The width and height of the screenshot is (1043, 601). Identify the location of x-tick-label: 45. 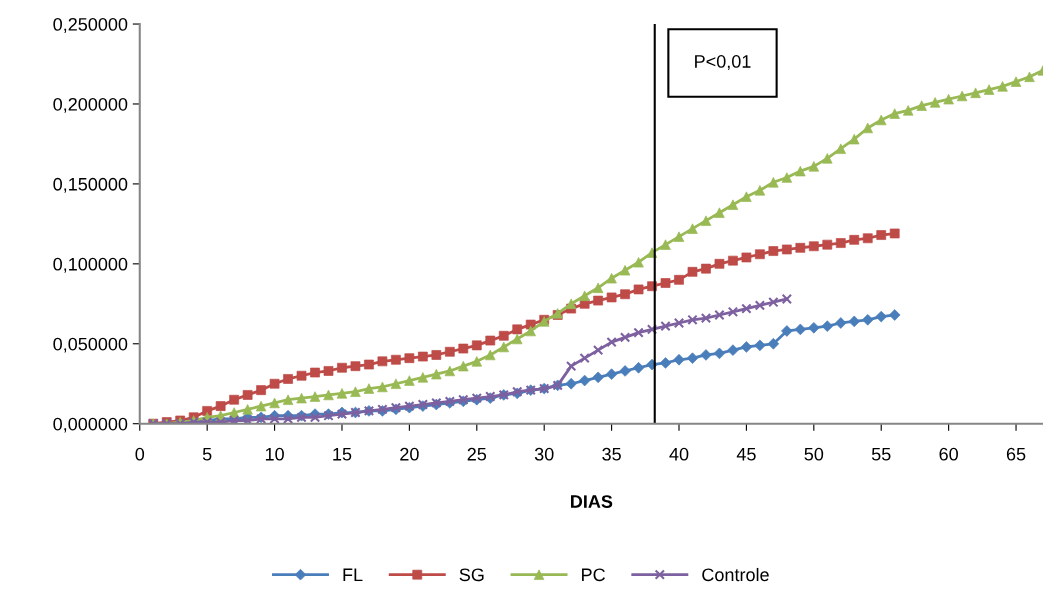
(746, 454).